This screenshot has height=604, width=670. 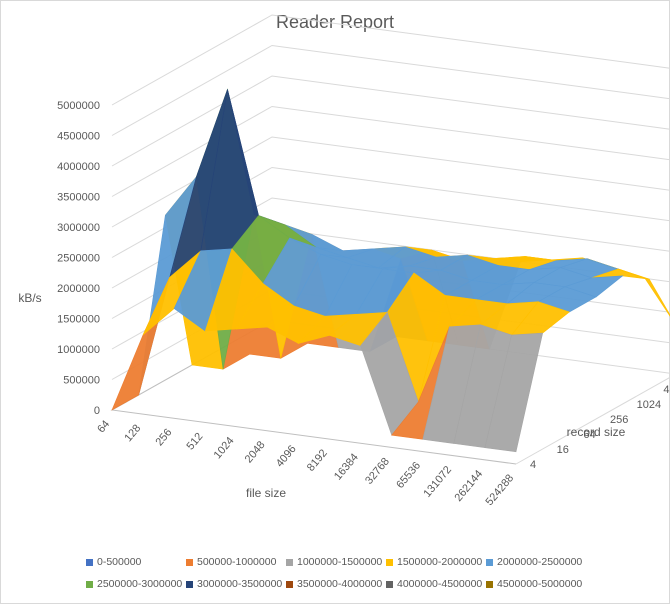 I want to click on legend-item: 500000-1000000, so click(x=231, y=562).